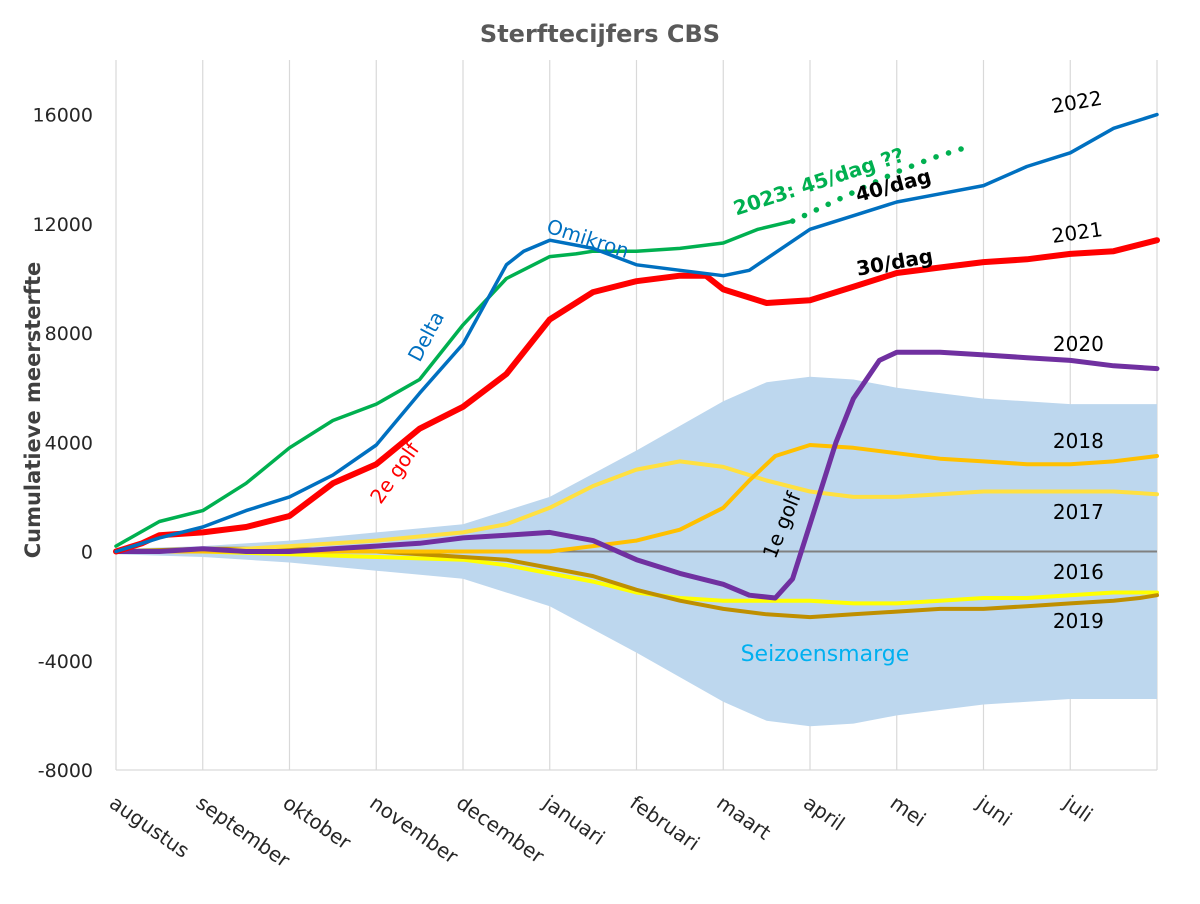  Describe the element at coordinates (665, 822) in the screenshot. I see `x-tick-label: februari` at that location.